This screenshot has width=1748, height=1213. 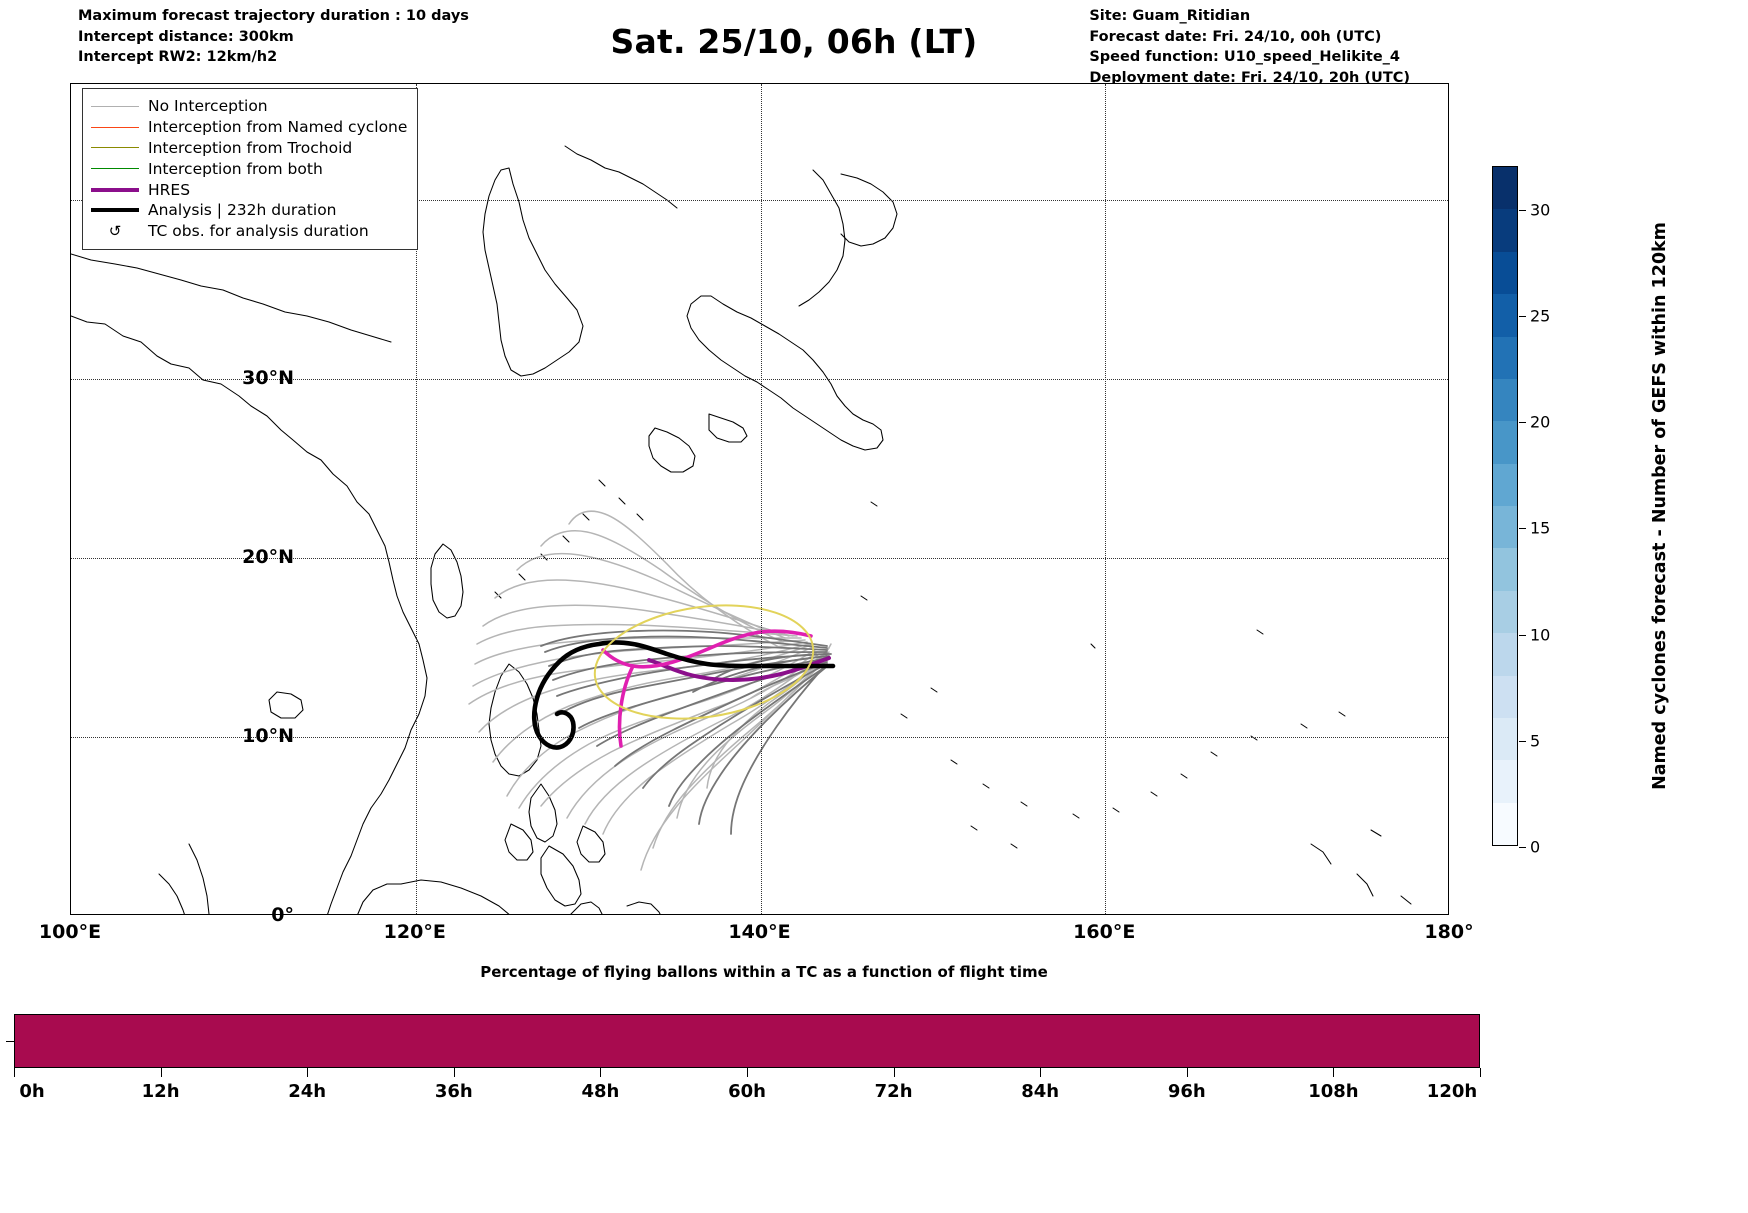 I want to click on legend-label-6: TC obs. for analysis duration, so click(x=258, y=231).